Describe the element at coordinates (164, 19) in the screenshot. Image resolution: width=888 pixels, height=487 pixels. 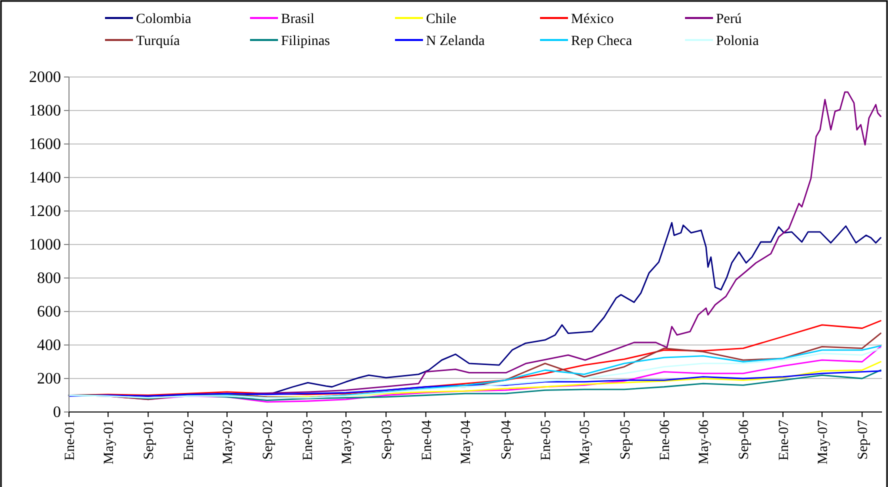
I see `legend-label: Colombia` at that location.